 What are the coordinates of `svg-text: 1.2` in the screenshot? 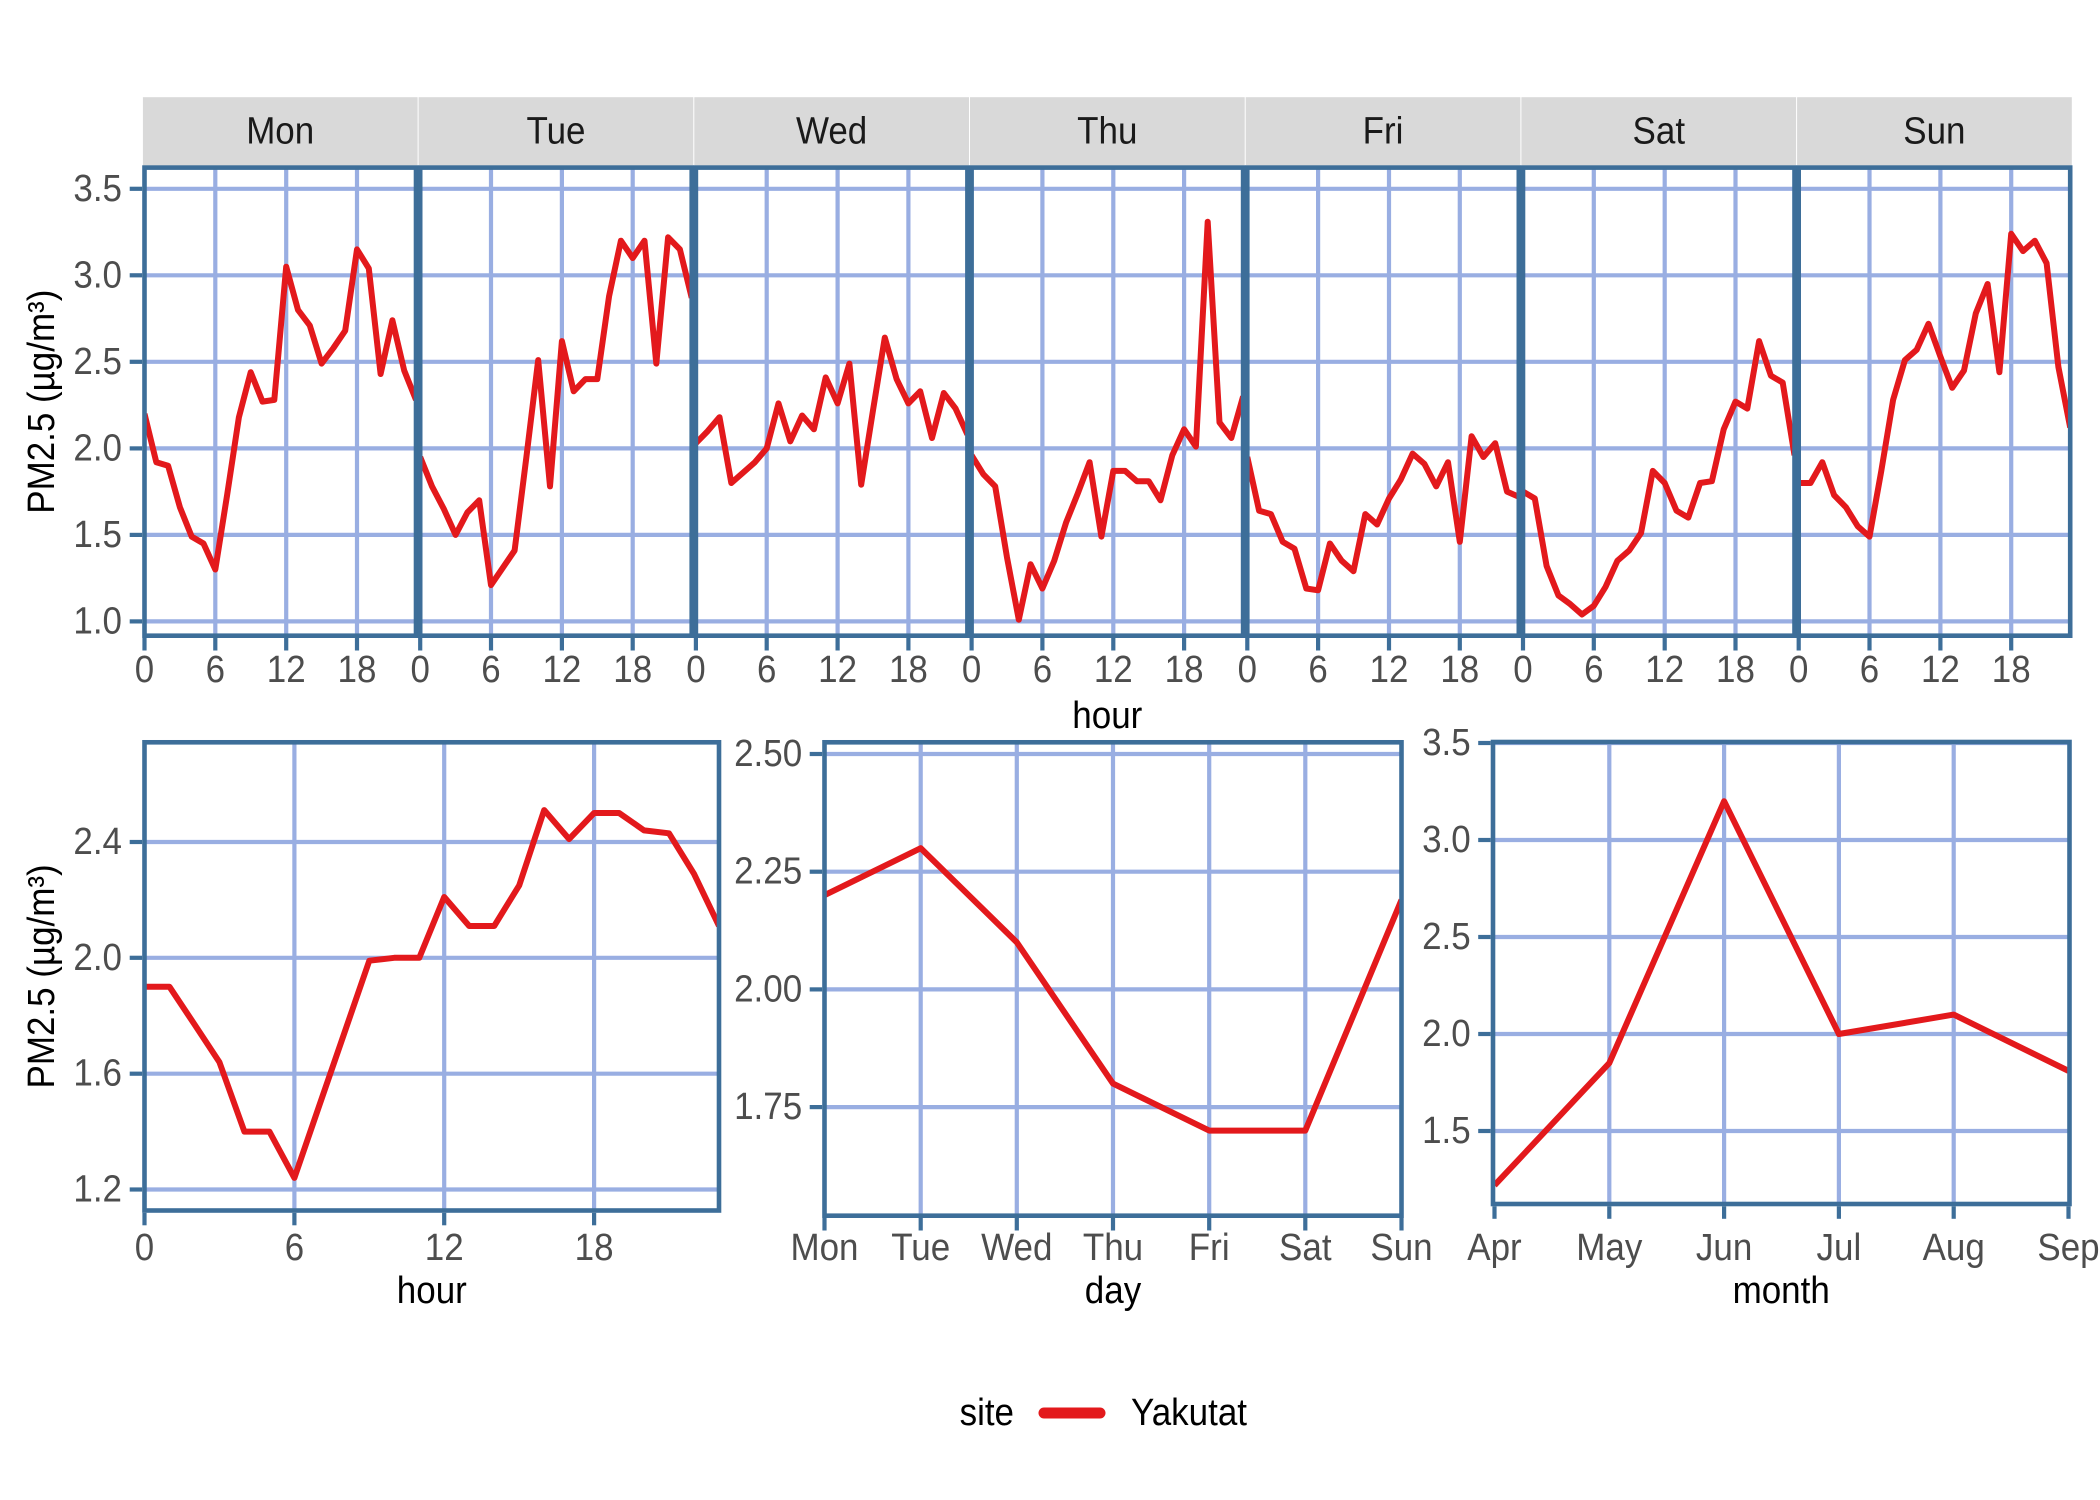 It's located at (97, 1190).